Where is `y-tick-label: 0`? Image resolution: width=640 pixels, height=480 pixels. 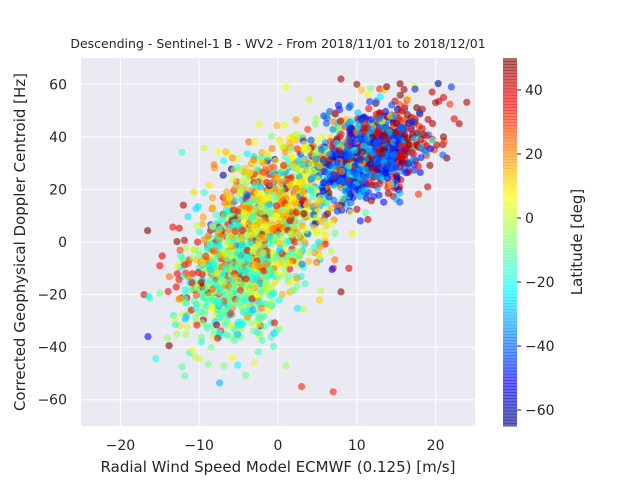
y-tick-label: 0 is located at coordinates (62, 243).